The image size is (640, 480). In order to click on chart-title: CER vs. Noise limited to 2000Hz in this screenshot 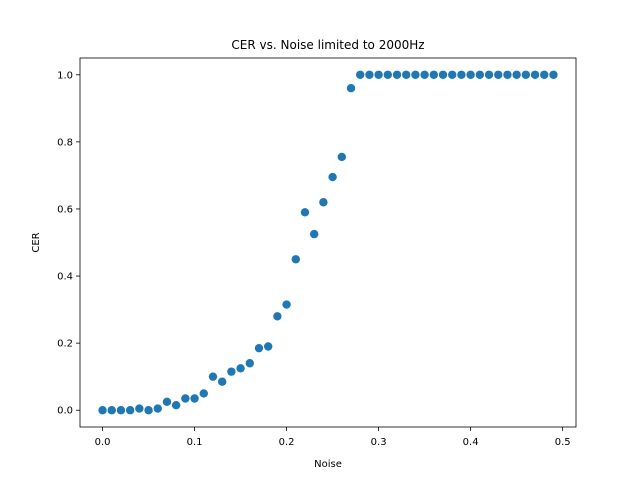, I will do `click(327, 45)`.